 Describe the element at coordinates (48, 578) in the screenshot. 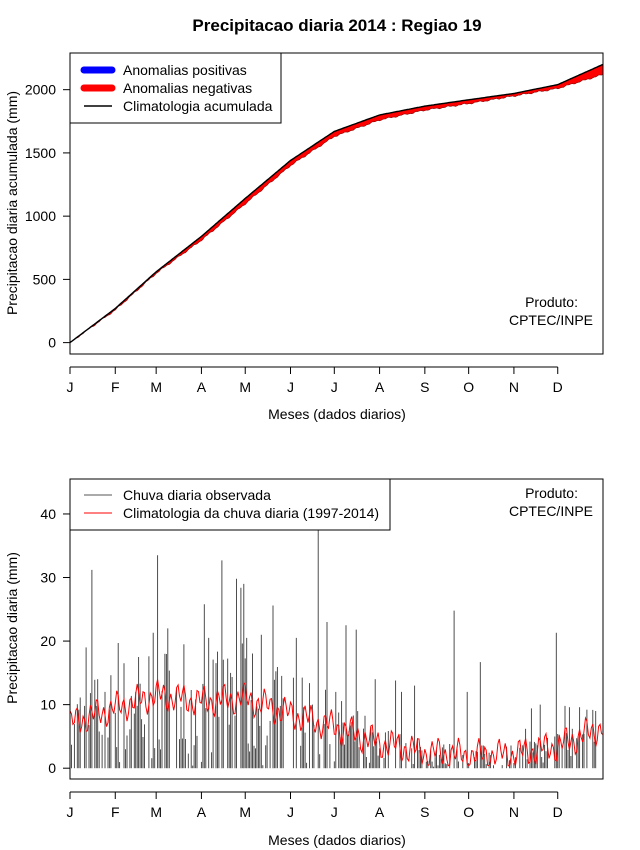

I see `y-tick-label: 30` at that location.